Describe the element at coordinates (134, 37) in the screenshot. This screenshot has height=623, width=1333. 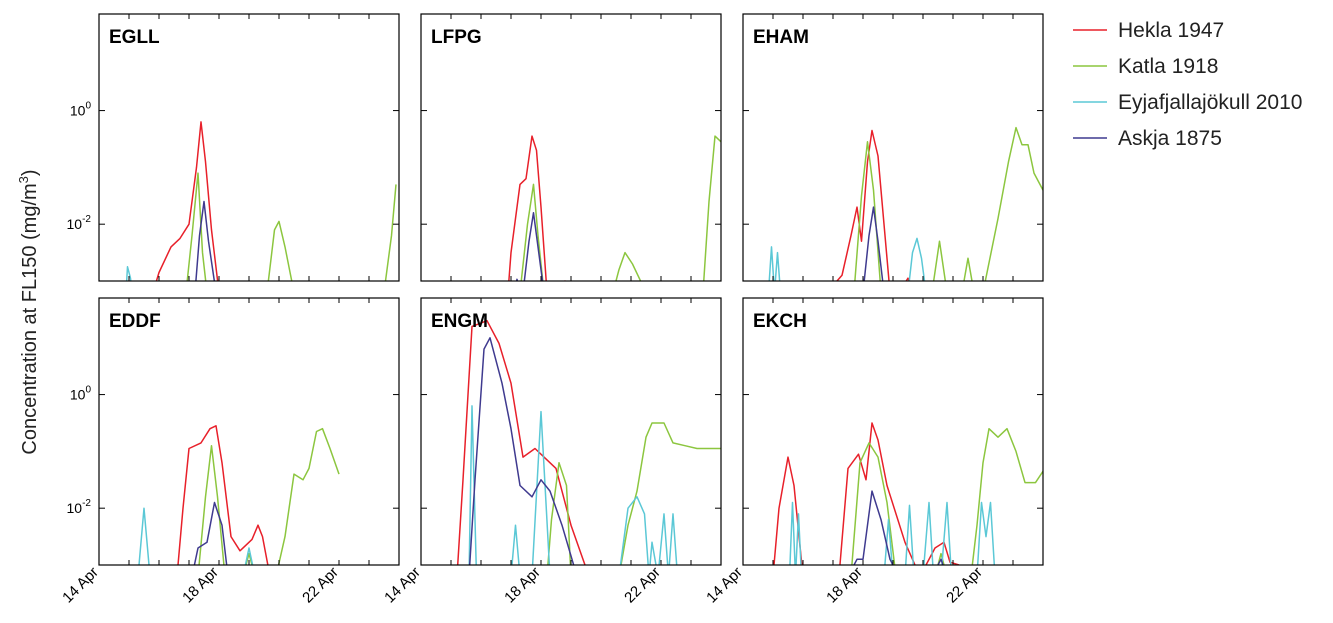
I see `panel-label: EGLL` at that location.